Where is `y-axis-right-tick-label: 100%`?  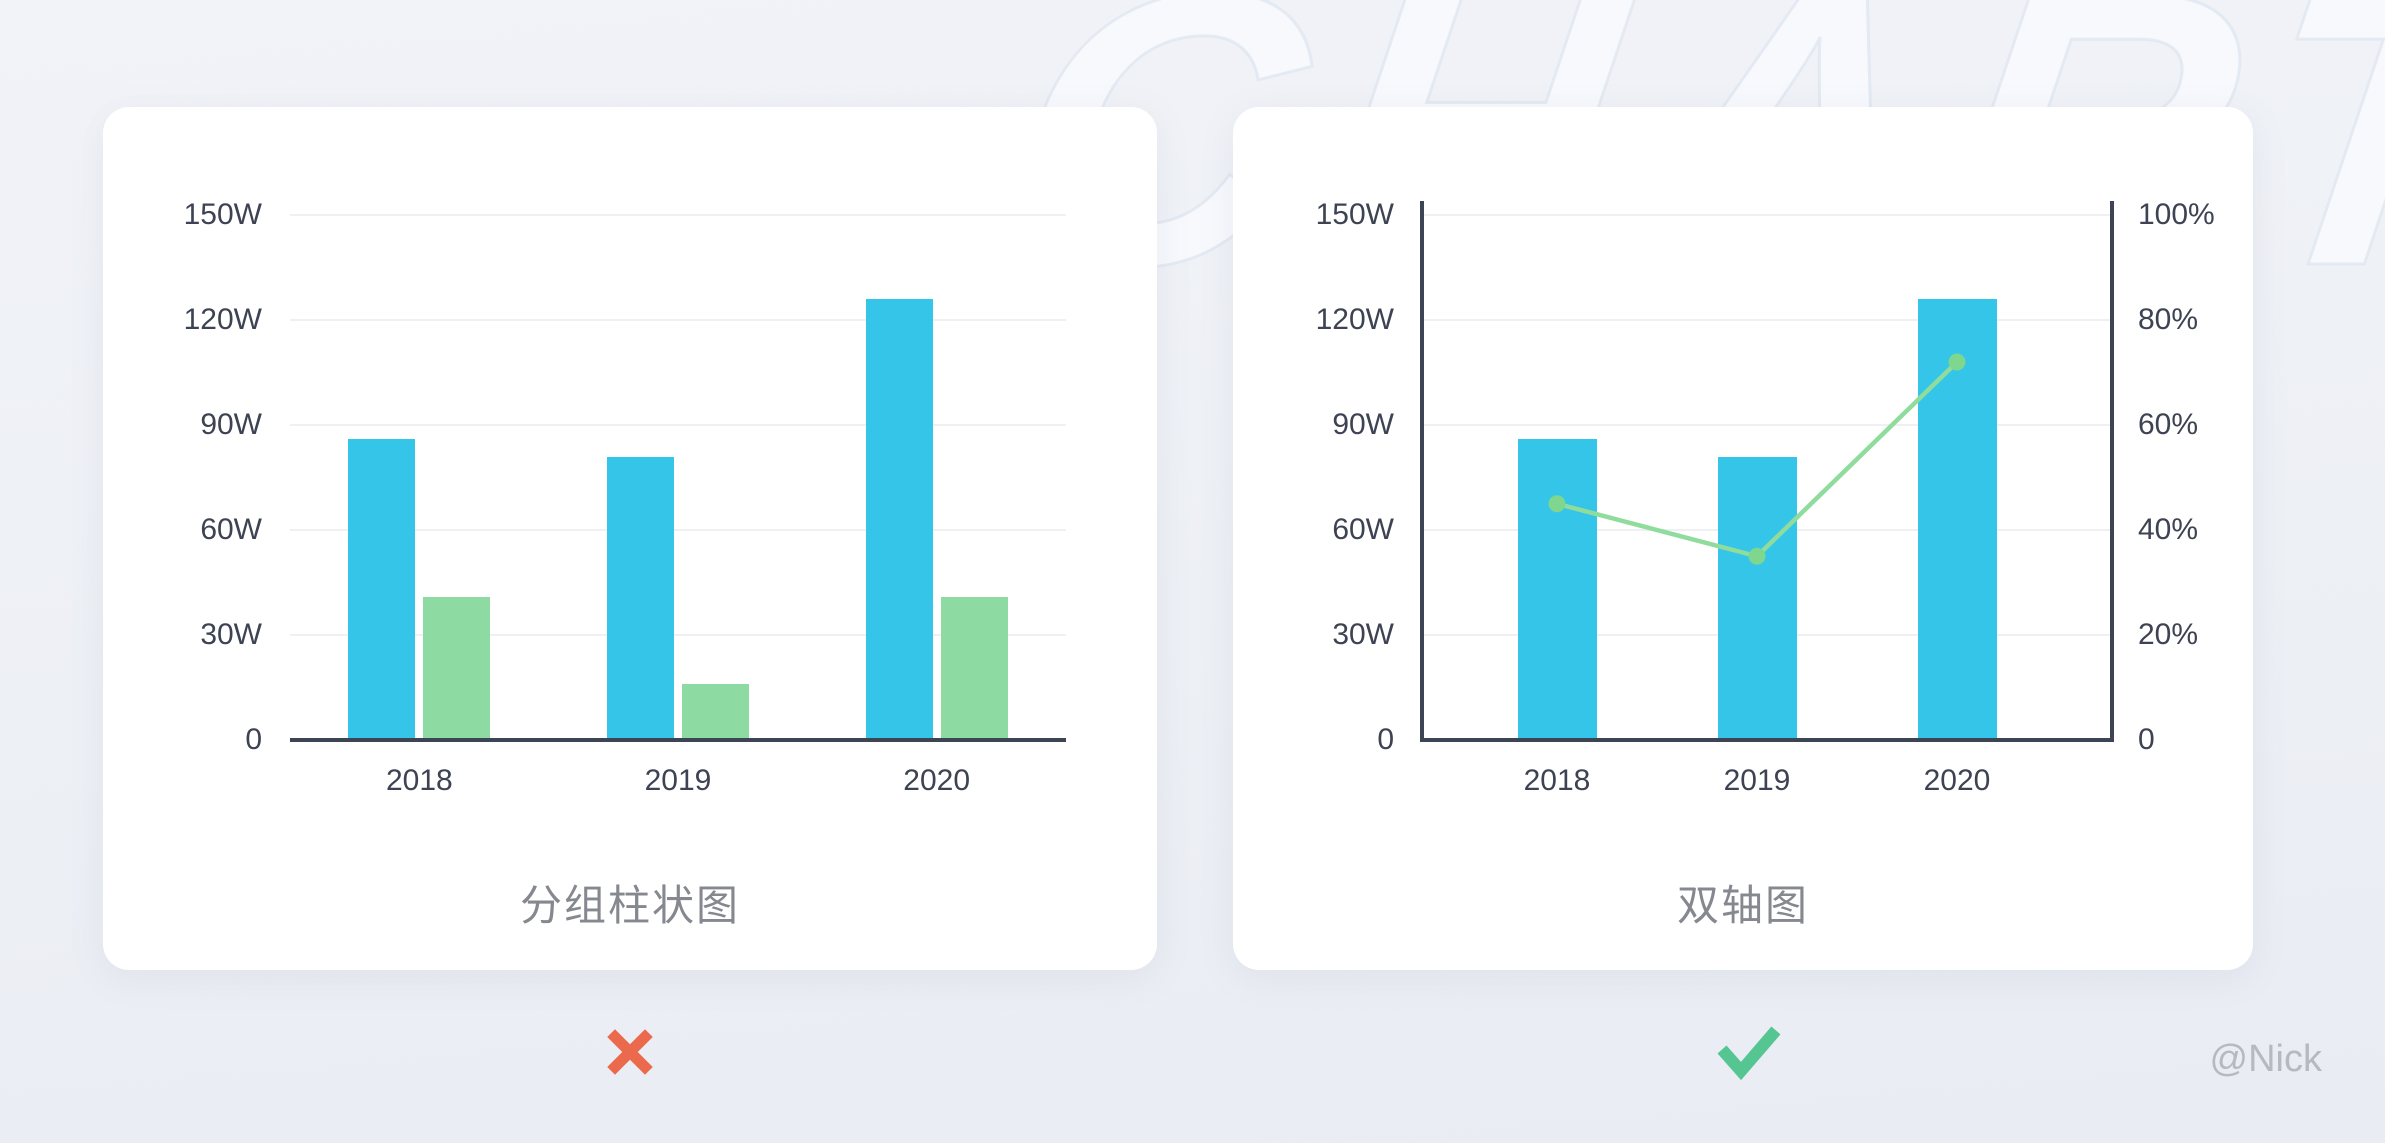
y-axis-right-tick-label: 100% is located at coordinates (2176, 214).